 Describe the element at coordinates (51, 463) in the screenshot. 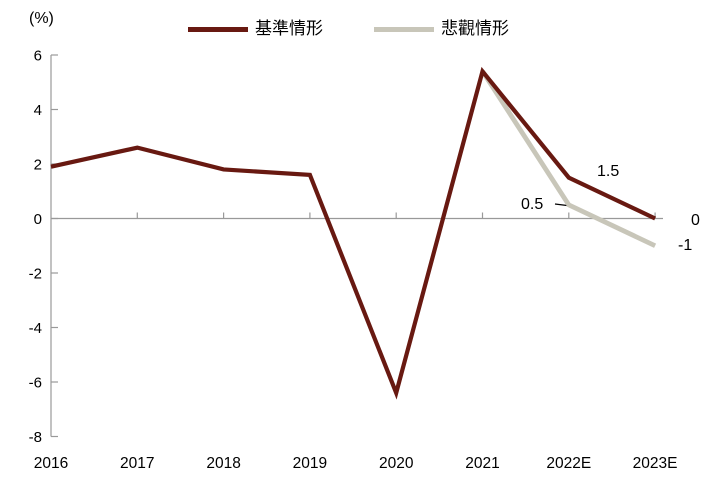

I see `x-tick-label: 2016` at that location.